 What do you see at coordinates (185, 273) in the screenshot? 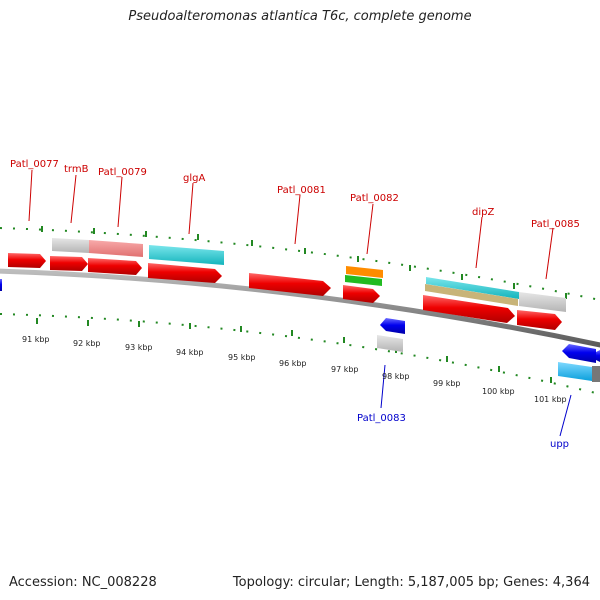
I see `cds-glga` at bounding box center [185, 273].